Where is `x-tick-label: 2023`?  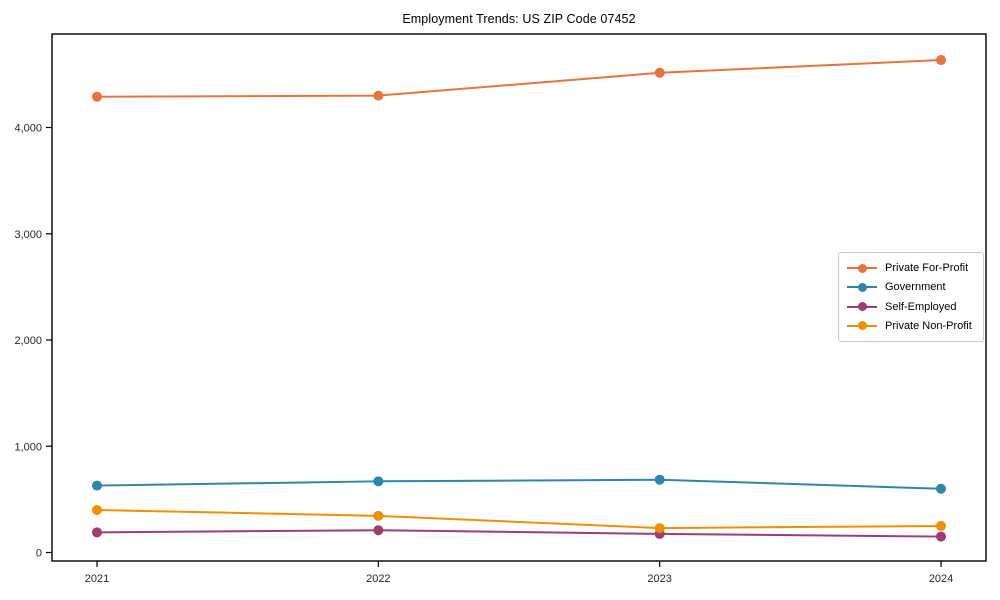 x-tick-label: 2023 is located at coordinates (659, 579).